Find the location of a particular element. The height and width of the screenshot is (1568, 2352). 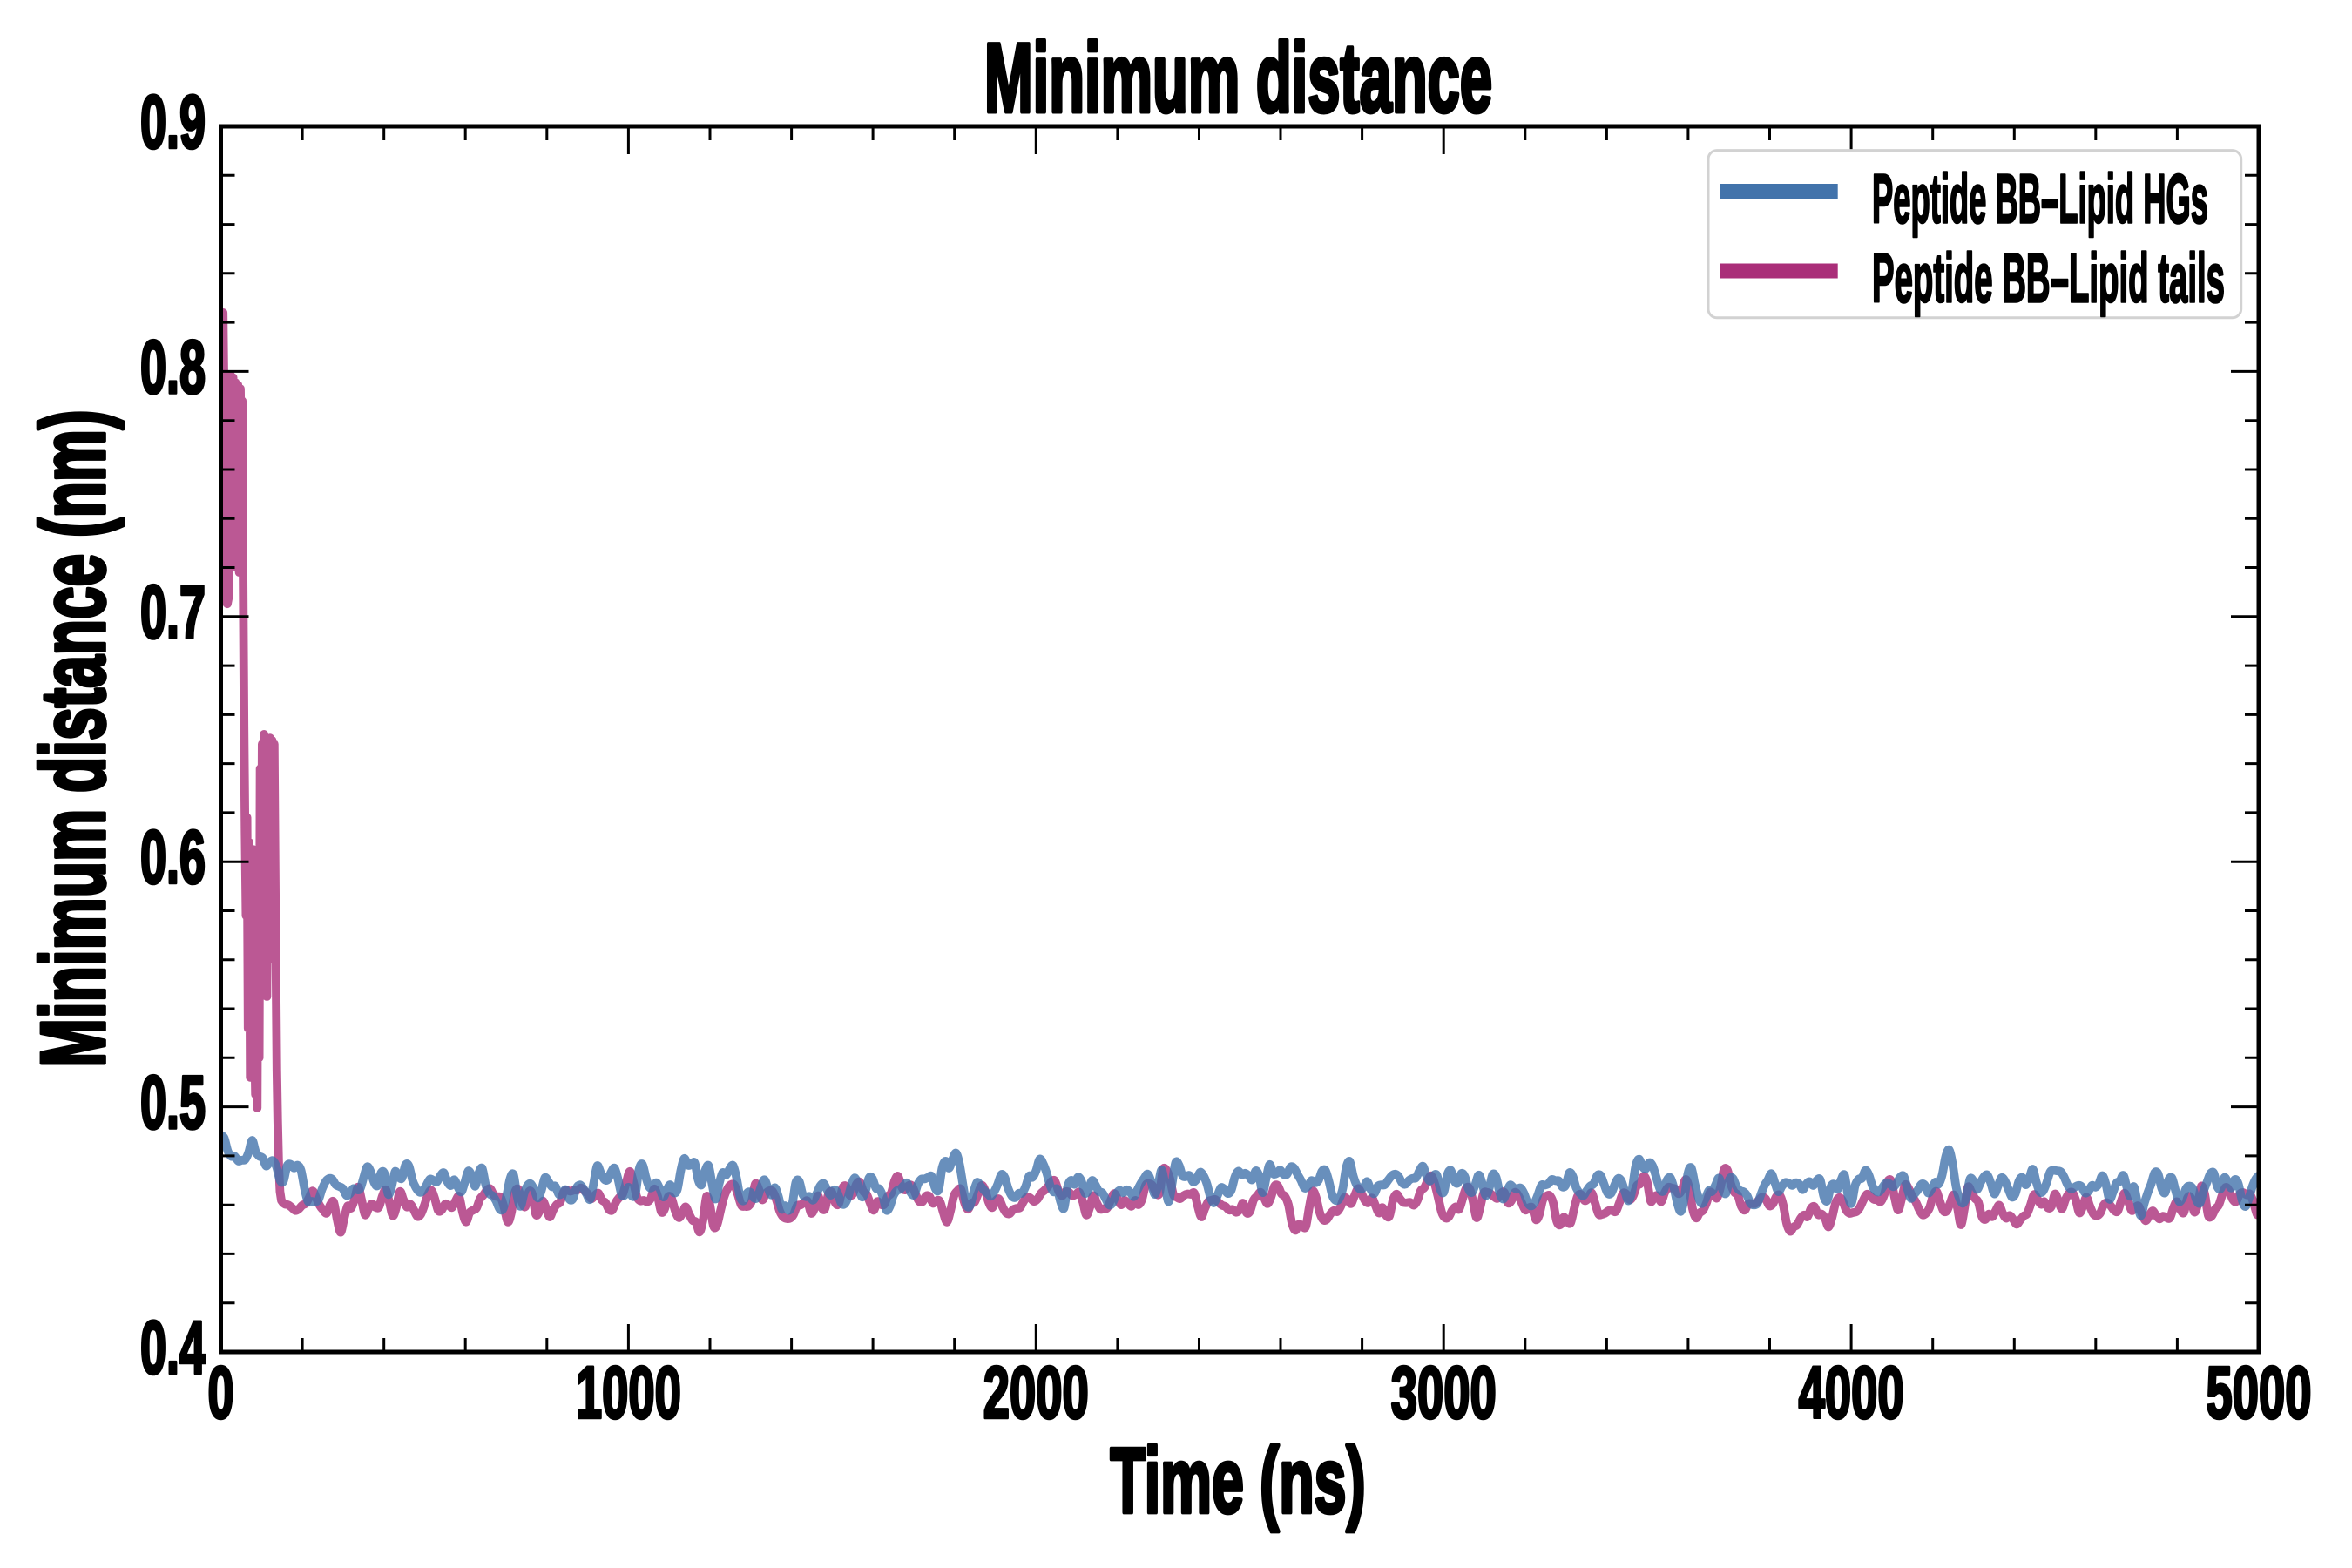

svg-text: Peptide BB–Lipid tails is located at coordinates (2048, 278).